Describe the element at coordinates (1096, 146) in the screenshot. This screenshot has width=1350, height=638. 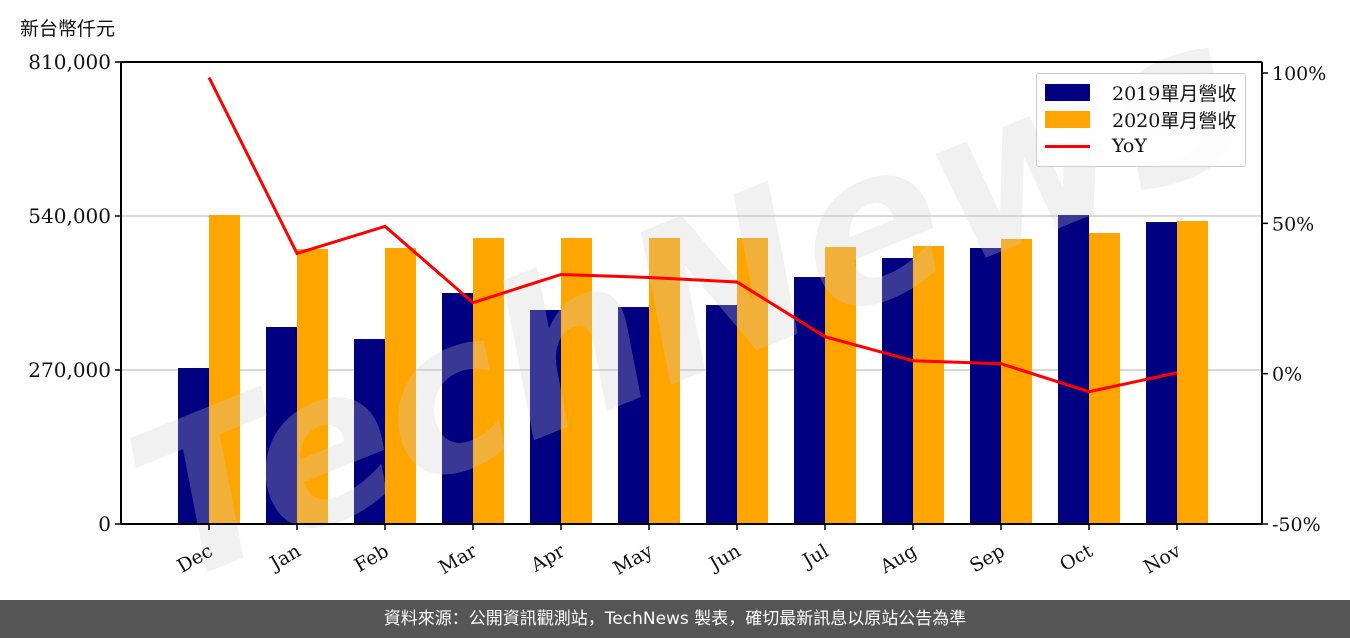
I see `legend-item-yoy: YoY` at that location.